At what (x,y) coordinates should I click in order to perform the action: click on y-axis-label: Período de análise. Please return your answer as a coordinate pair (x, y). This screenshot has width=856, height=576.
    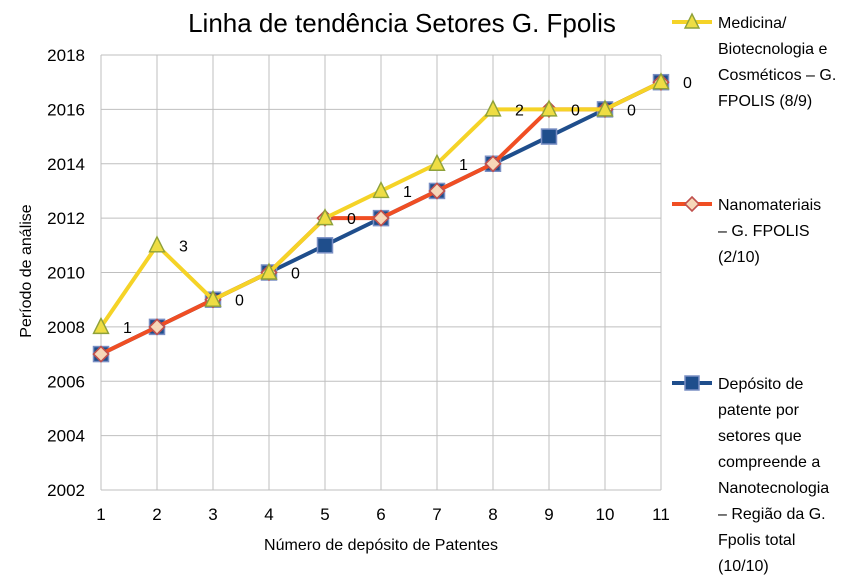
    Looking at the image, I should click on (26, 271).